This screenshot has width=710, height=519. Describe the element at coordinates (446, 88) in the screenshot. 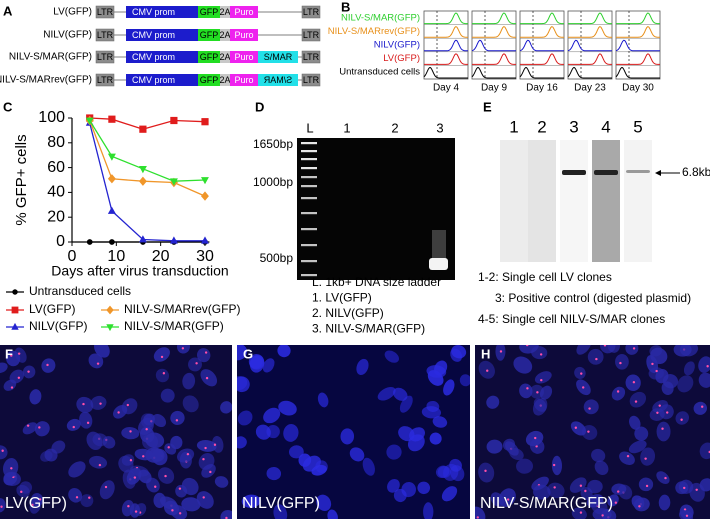

I see `day-label: Day 4` at that location.